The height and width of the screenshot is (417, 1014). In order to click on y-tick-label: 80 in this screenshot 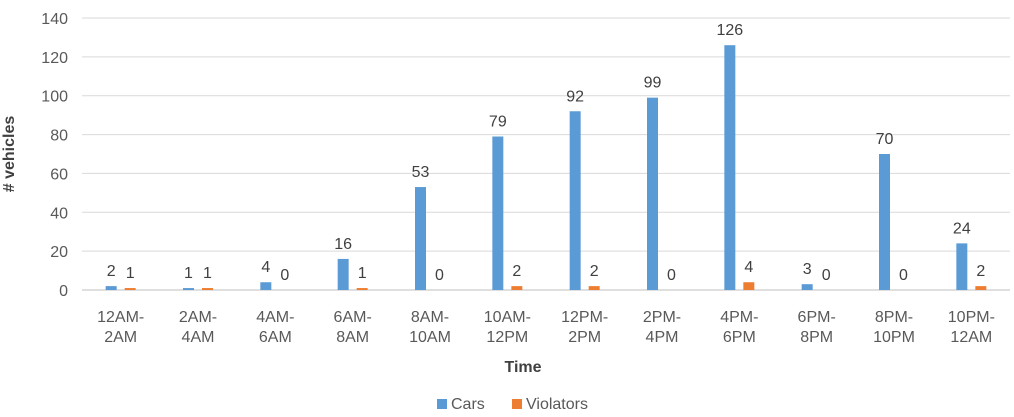, I will do `click(59, 136)`.